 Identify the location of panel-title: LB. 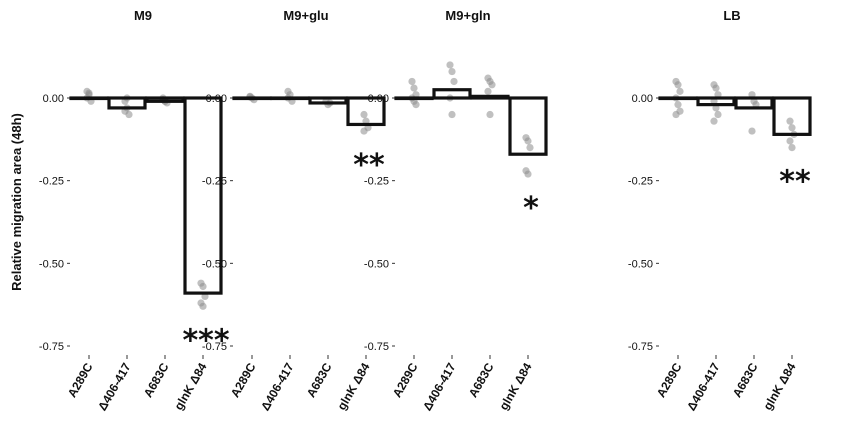
(731, 15).